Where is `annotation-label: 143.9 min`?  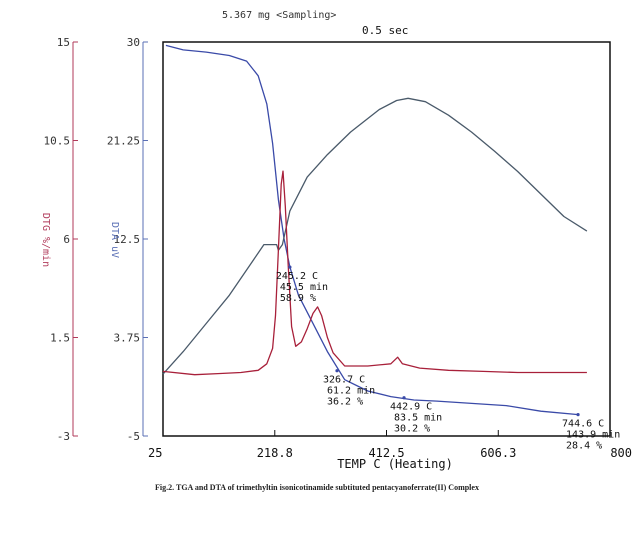 annotation-label: 143.9 min is located at coordinates (593, 435).